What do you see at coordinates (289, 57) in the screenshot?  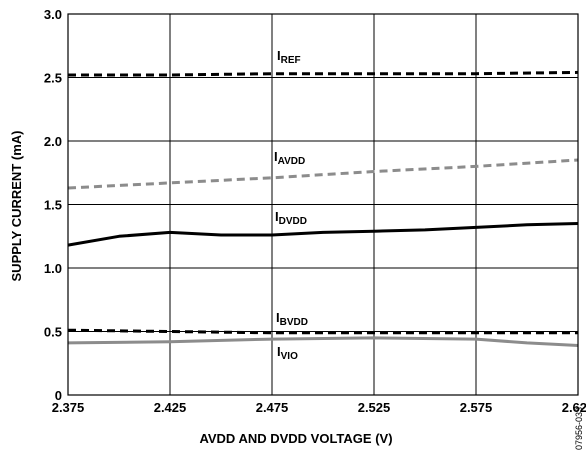 I see `label-iref: IREF` at bounding box center [289, 57].